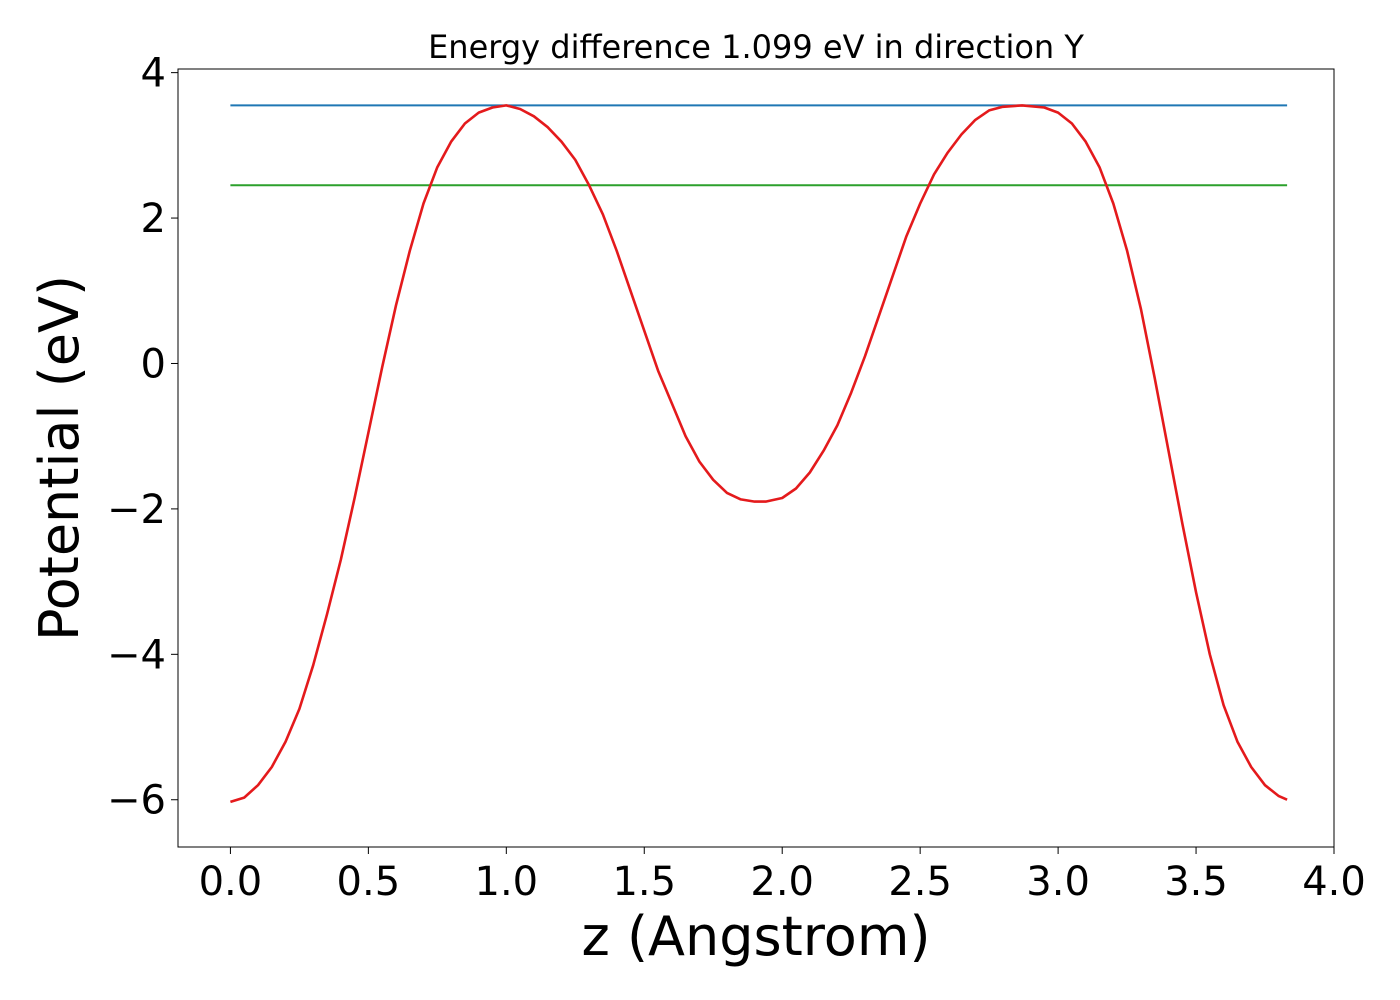  What do you see at coordinates (59, 458) in the screenshot?
I see `y-axis-label: Potential (eV)` at bounding box center [59, 458].